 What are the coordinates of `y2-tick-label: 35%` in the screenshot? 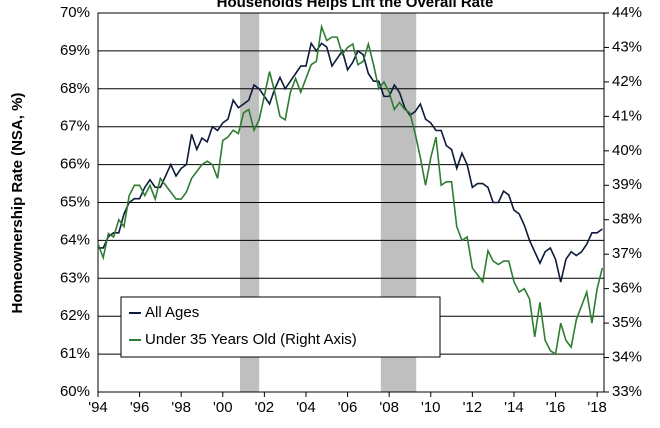 It's located at (627, 322).